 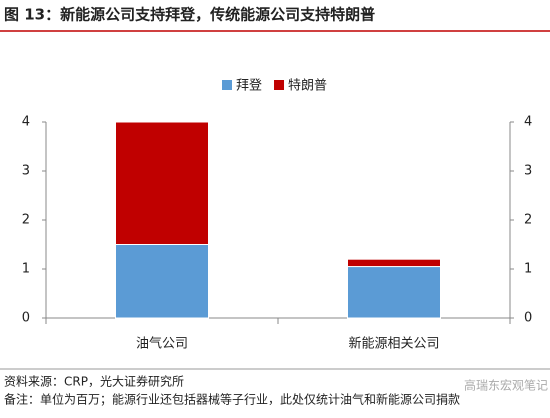 I want to click on y2-tick-label: 2, so click(x=528, y=220).